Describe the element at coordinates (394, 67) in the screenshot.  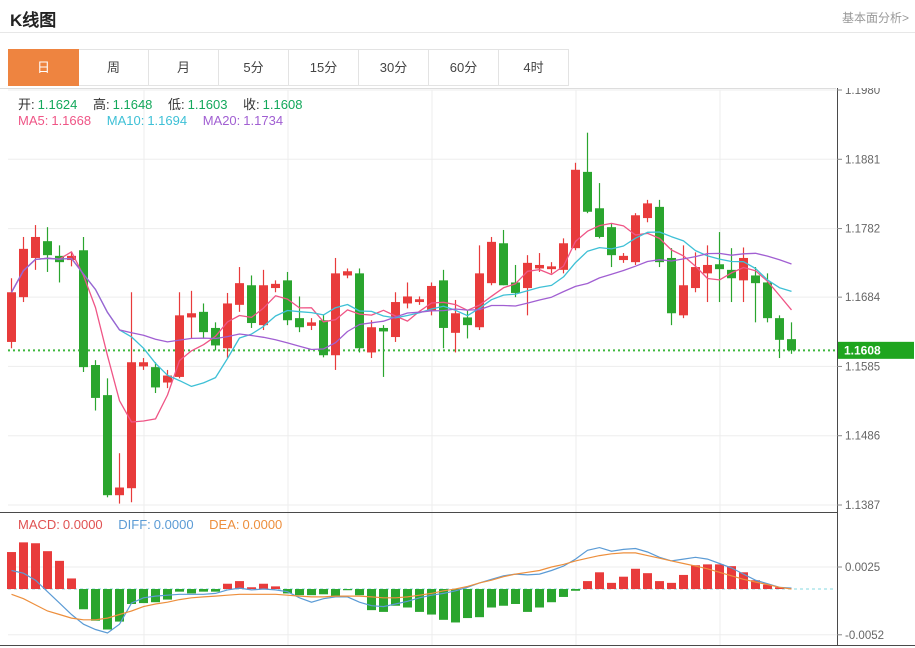
I see `tab-30min: 30分` at that location.